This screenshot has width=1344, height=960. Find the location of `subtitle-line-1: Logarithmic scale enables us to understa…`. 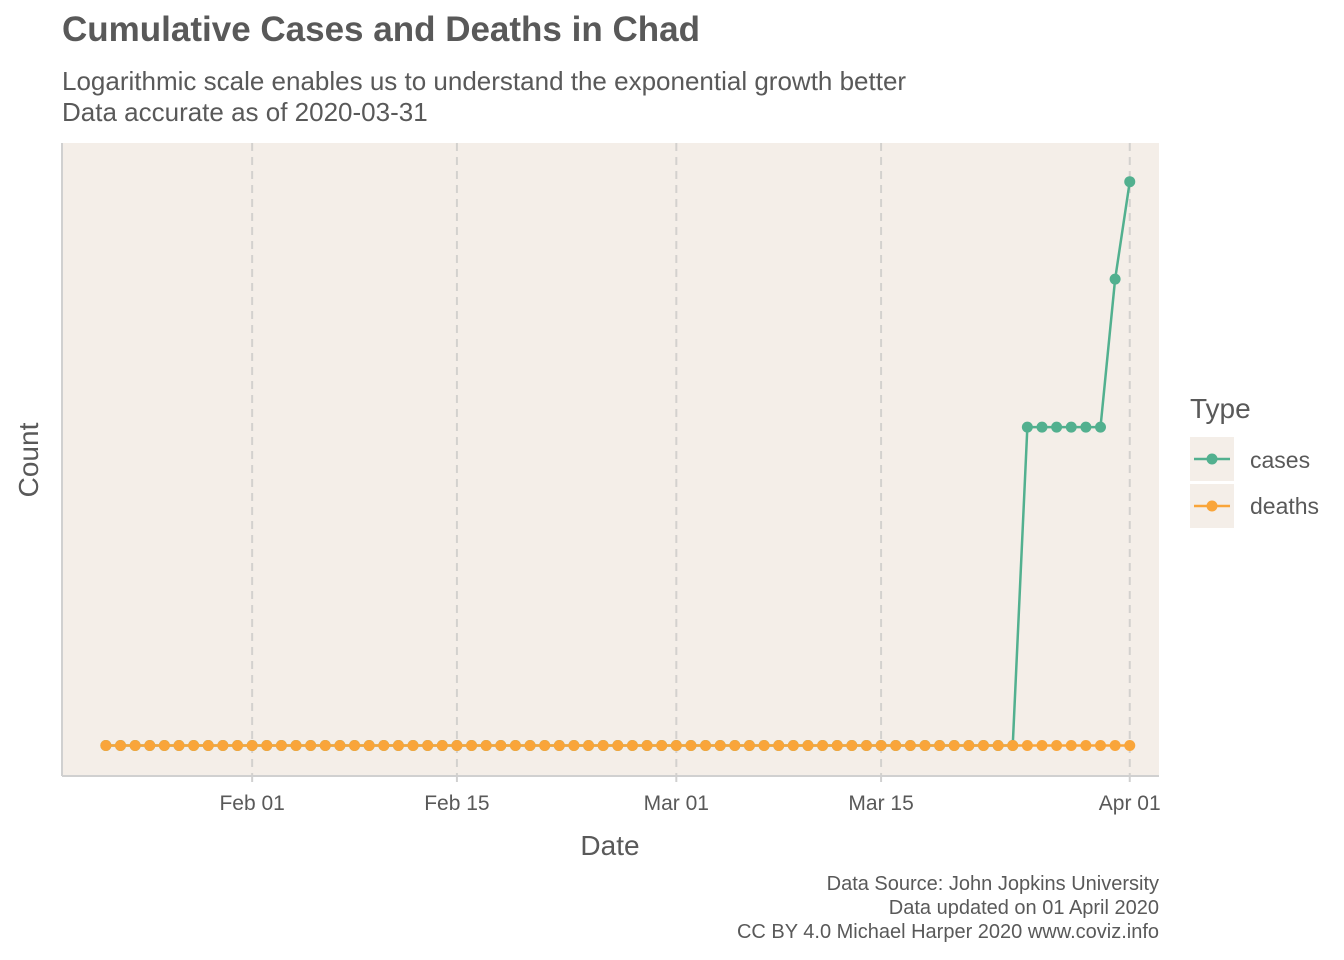

subtitle-line-1: Logarithmic scale enables us to understa… is located at coordinates (484, 81).